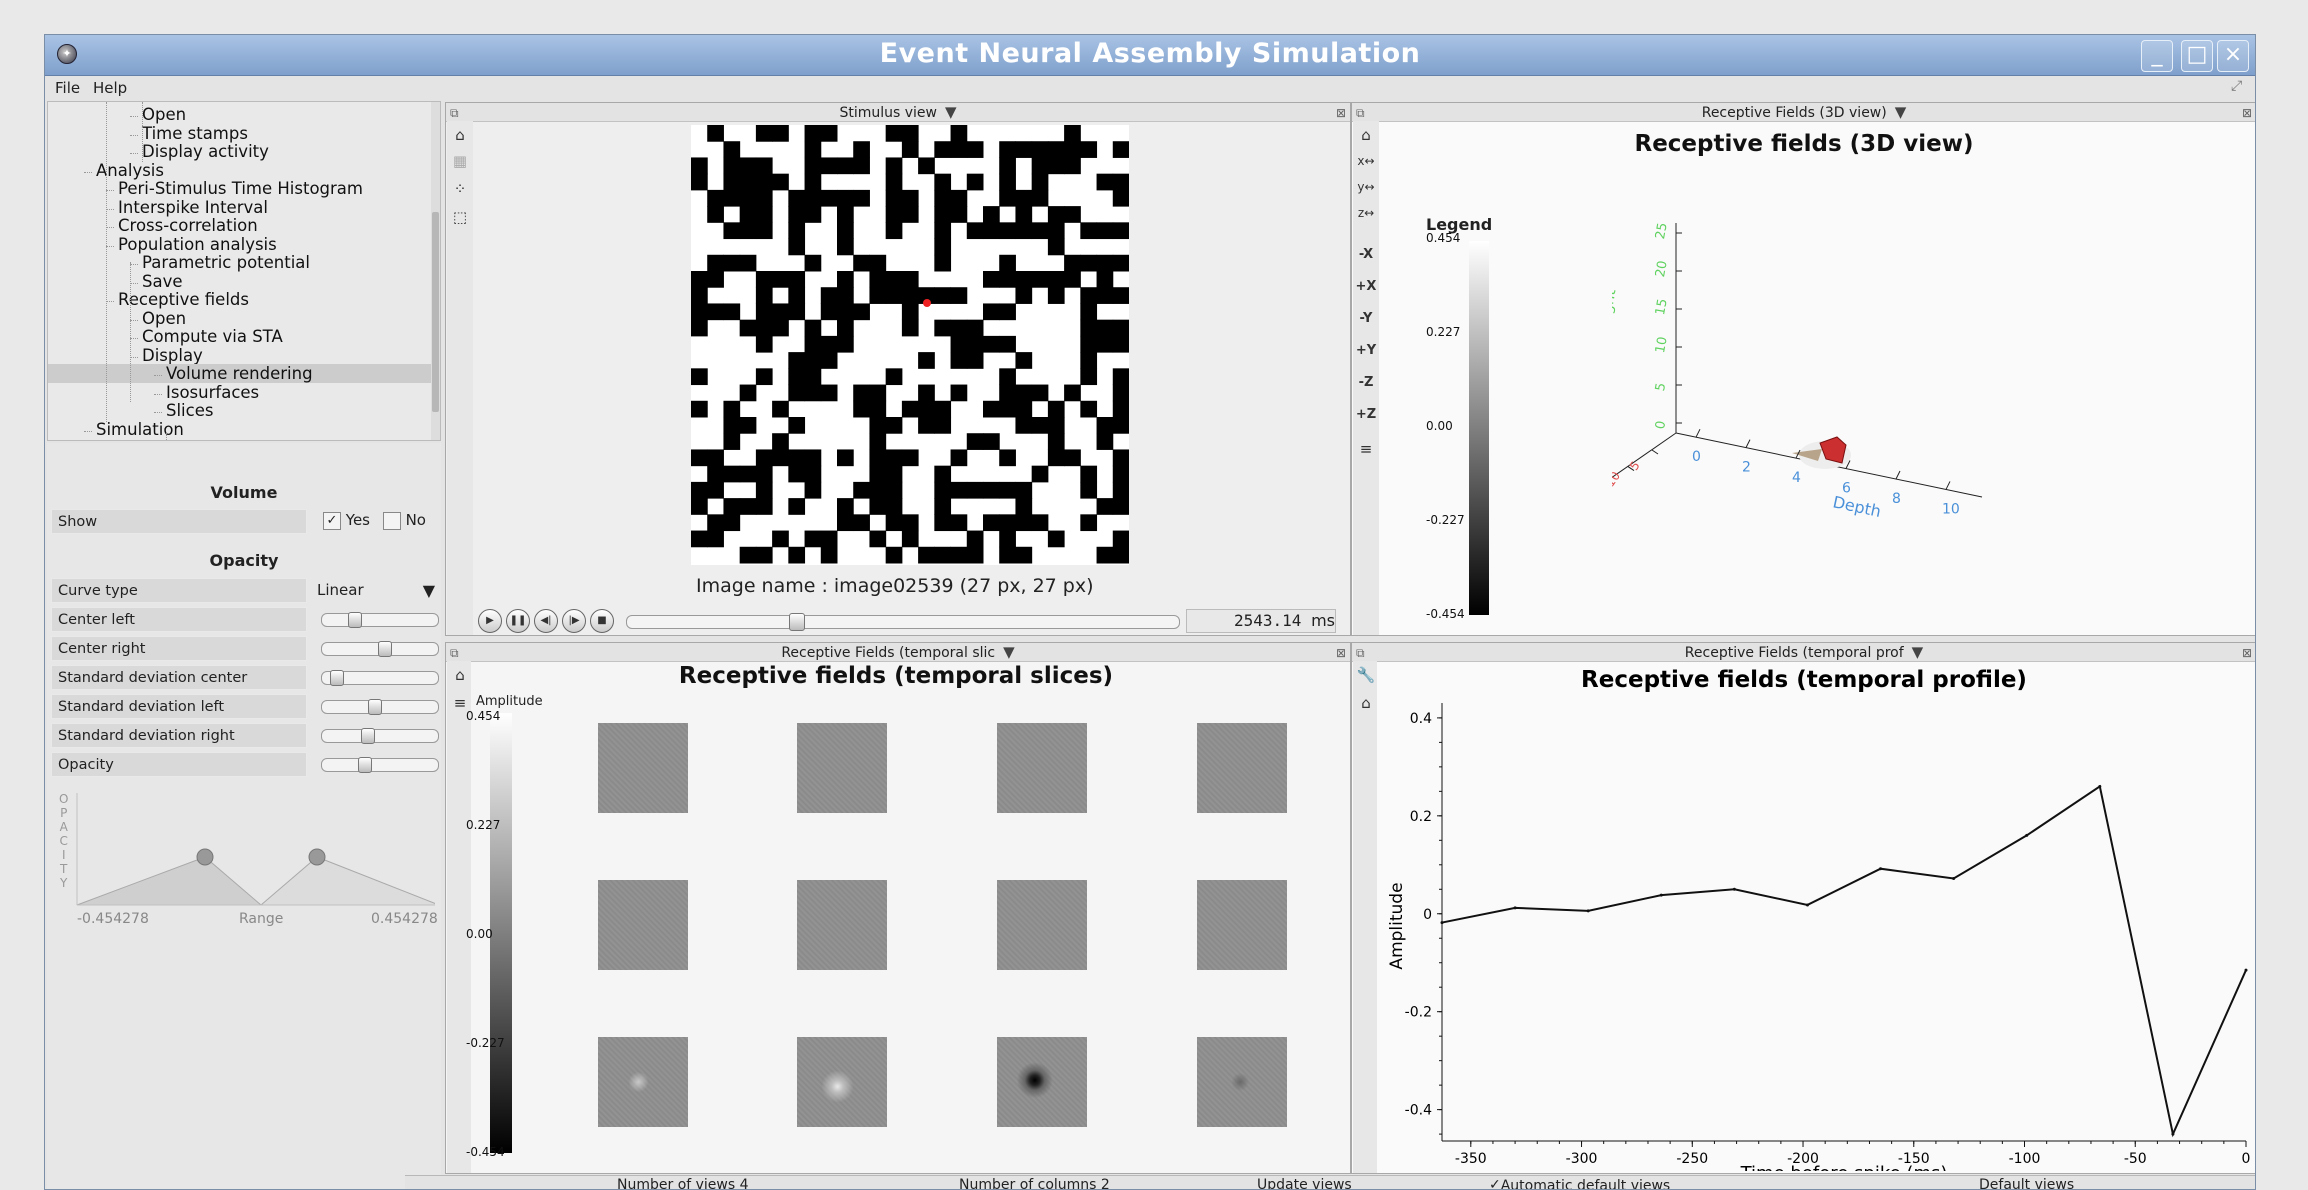  Describe the element at coordinates (1034, 1183) in the screenshot. I see `num-columns-spinner: Number of columns 2` at that location.